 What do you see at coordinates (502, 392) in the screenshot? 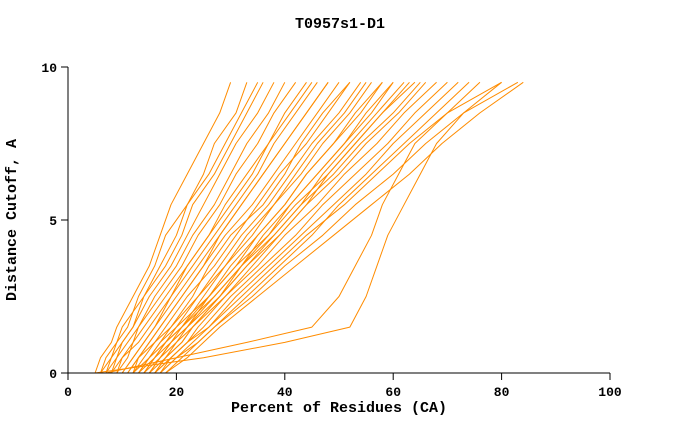
I see `x-tick-label: 80` at bounding box center [502, 392].